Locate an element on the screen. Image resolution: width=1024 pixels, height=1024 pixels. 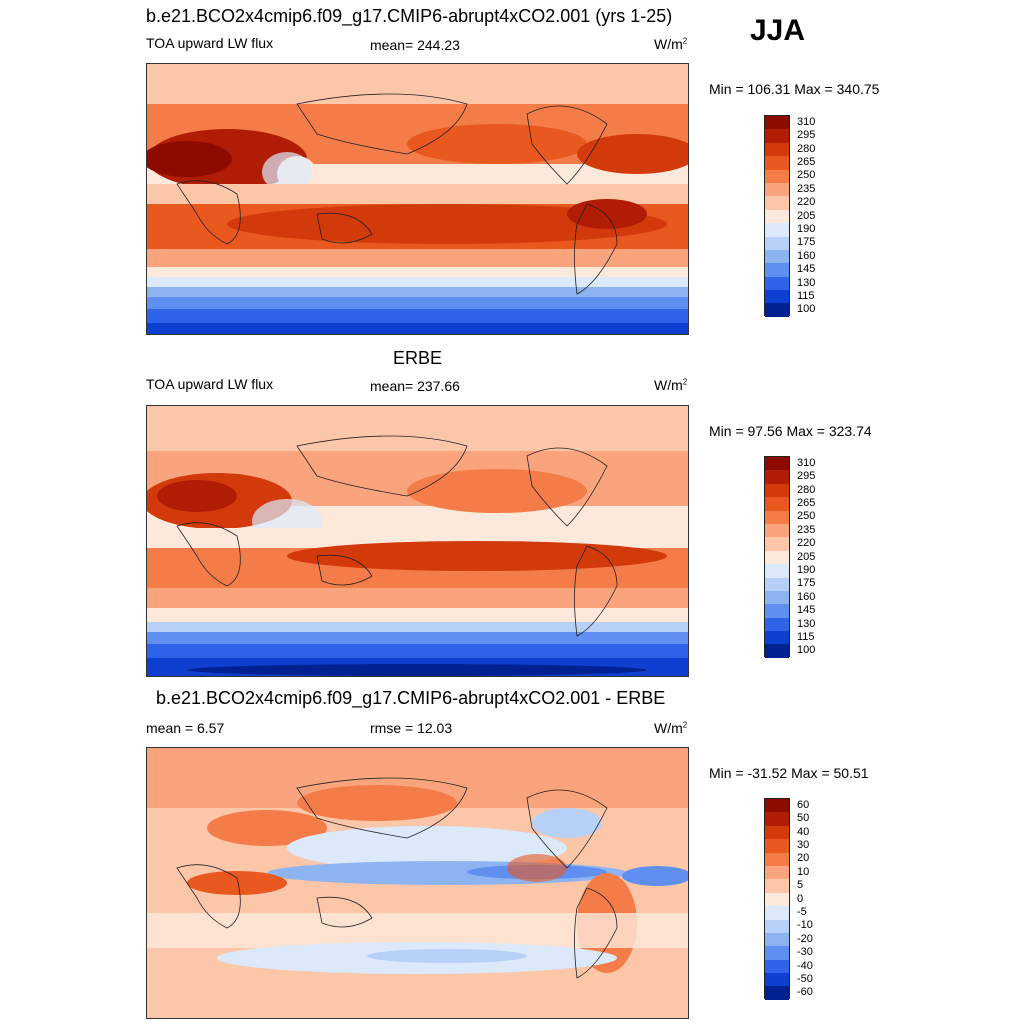
panel-1-colorbar is located at coordinates (777, 216).